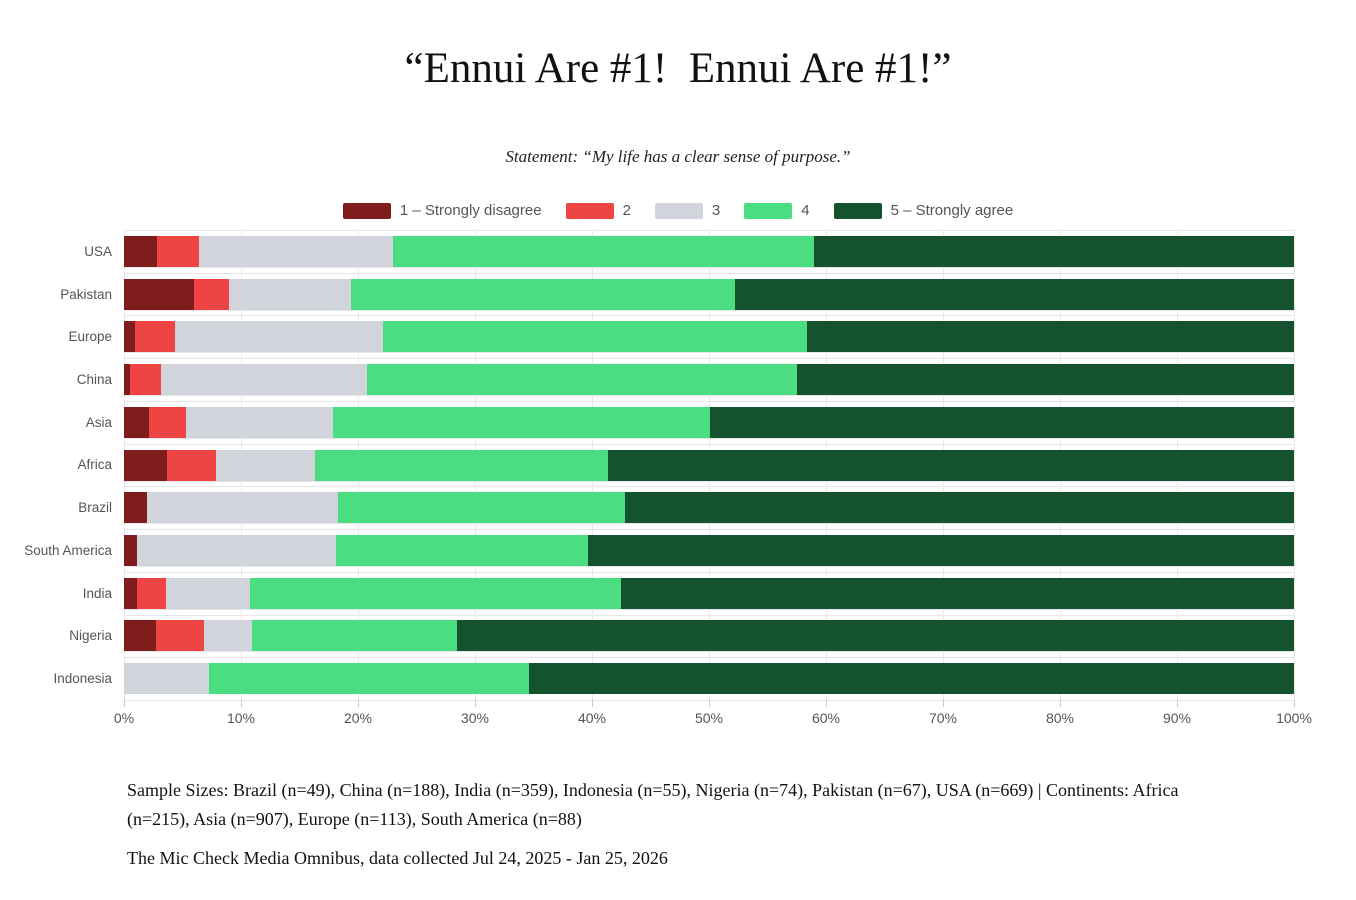 The height and width of the screenshot is (900, 1356). I want to click on x-axis-label: 10%, so click(241, 718).